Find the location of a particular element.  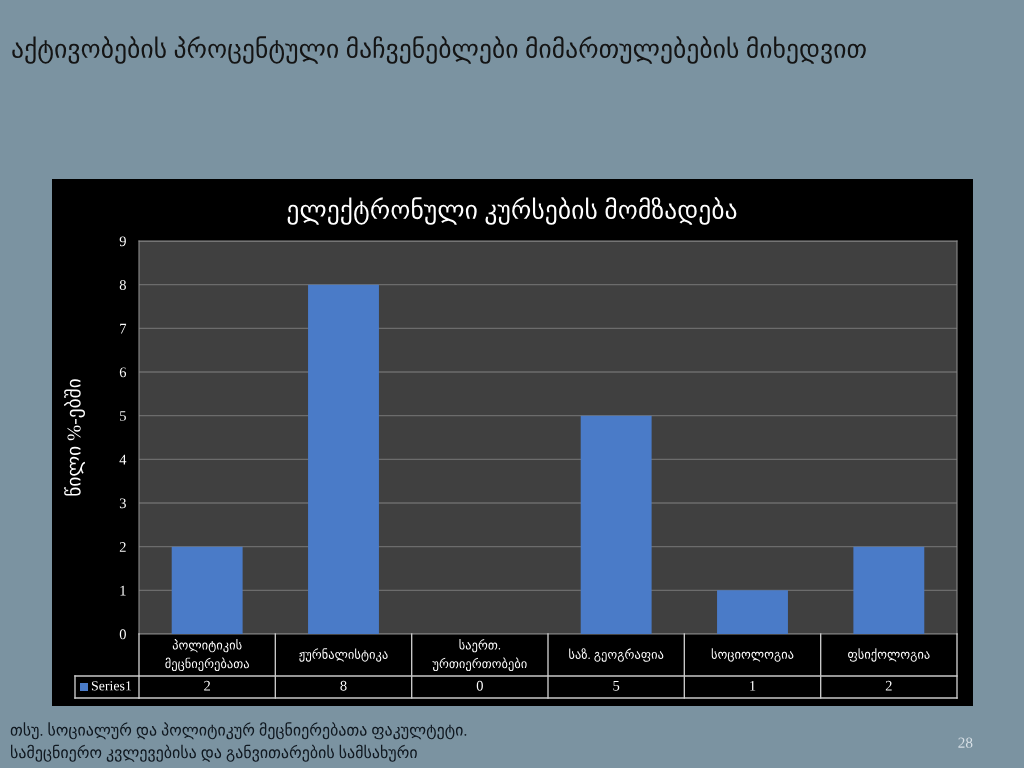

data-label: 0 is located at coordinates (479, 685).